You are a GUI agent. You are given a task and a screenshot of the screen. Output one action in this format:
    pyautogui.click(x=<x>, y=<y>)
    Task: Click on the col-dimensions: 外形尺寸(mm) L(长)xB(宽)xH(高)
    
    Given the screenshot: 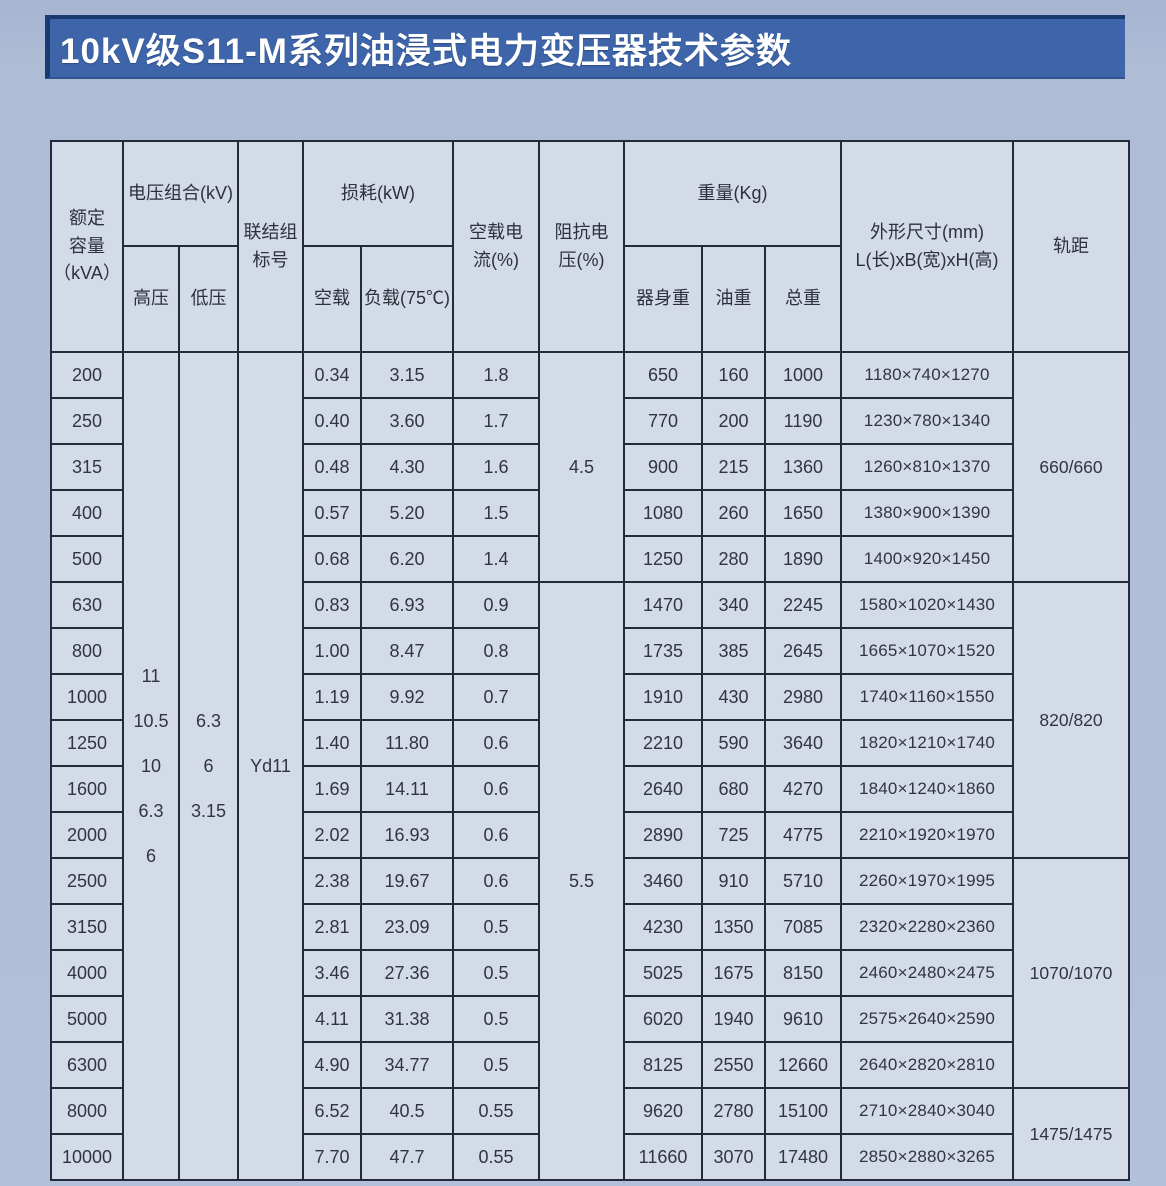 What is the action you would take?
    pyautogui.click(x=927, y=246)
    